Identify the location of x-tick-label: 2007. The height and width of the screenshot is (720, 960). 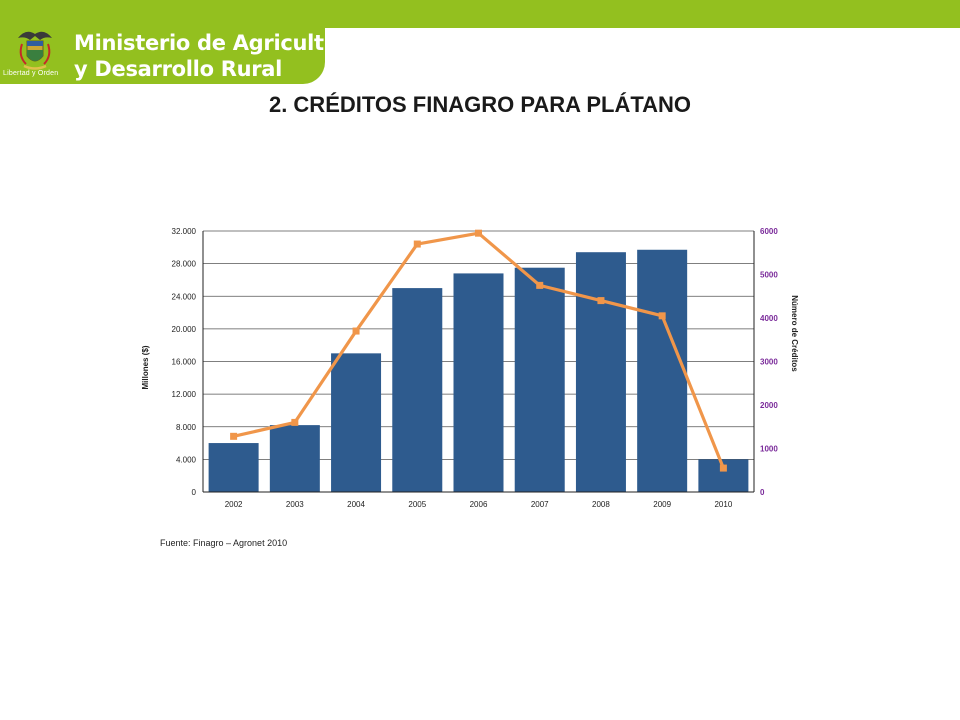
(540, 504).